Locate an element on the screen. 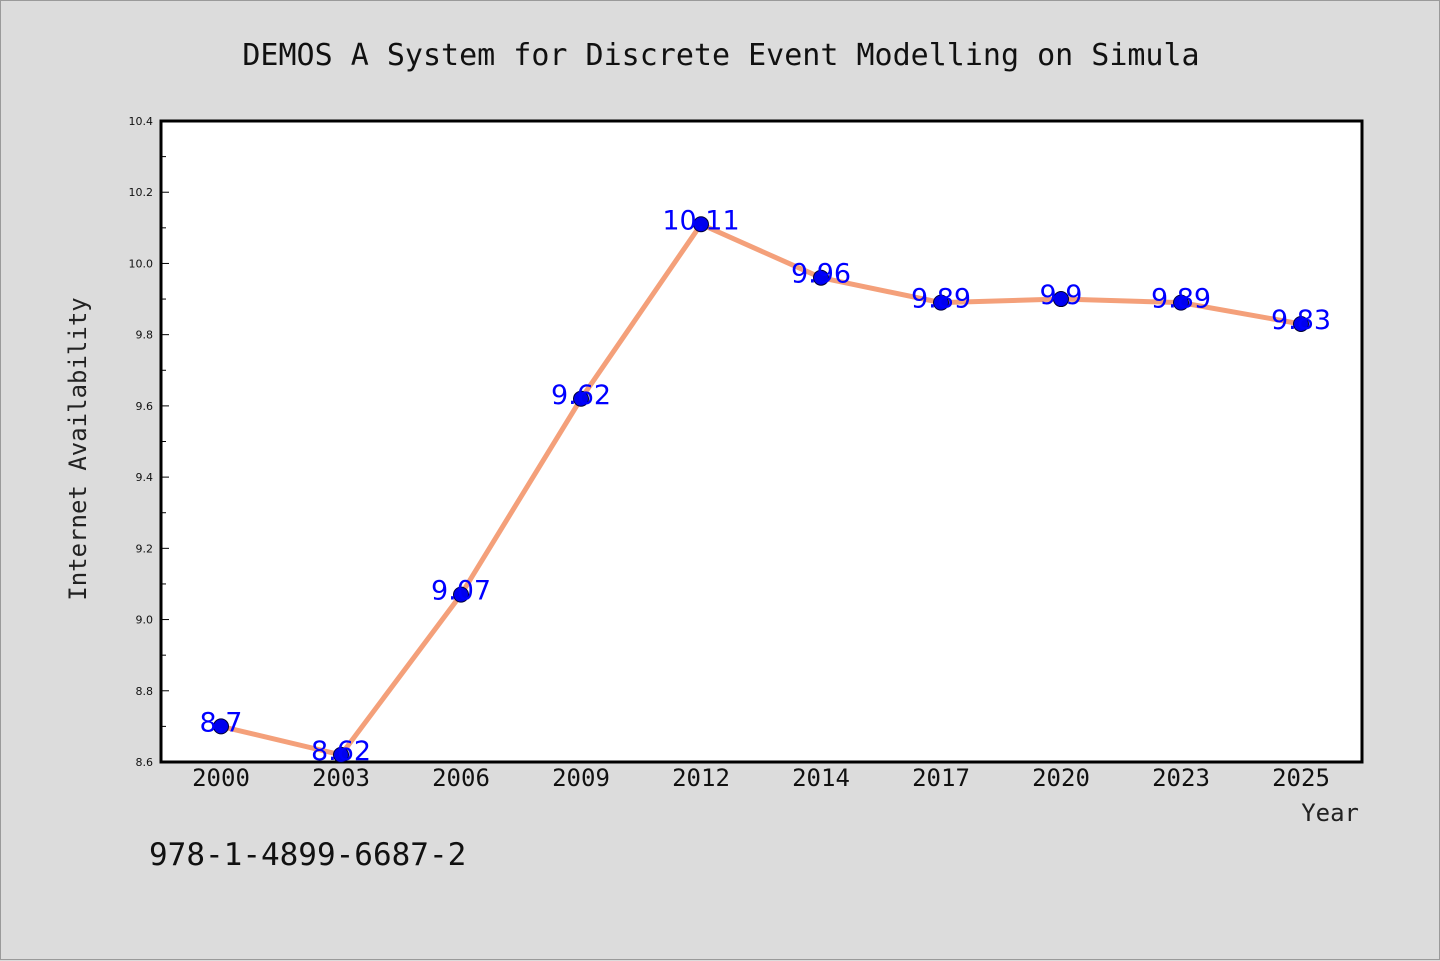  x-tick-label: 2009 is located at coordinates (581, 778).